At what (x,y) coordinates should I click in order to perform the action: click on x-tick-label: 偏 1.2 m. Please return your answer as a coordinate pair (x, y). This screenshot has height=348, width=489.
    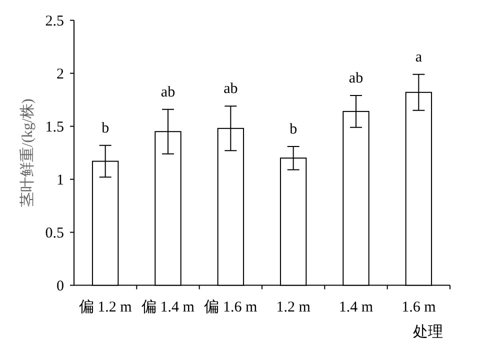
    Looking at the image, I should click on (105, 307).